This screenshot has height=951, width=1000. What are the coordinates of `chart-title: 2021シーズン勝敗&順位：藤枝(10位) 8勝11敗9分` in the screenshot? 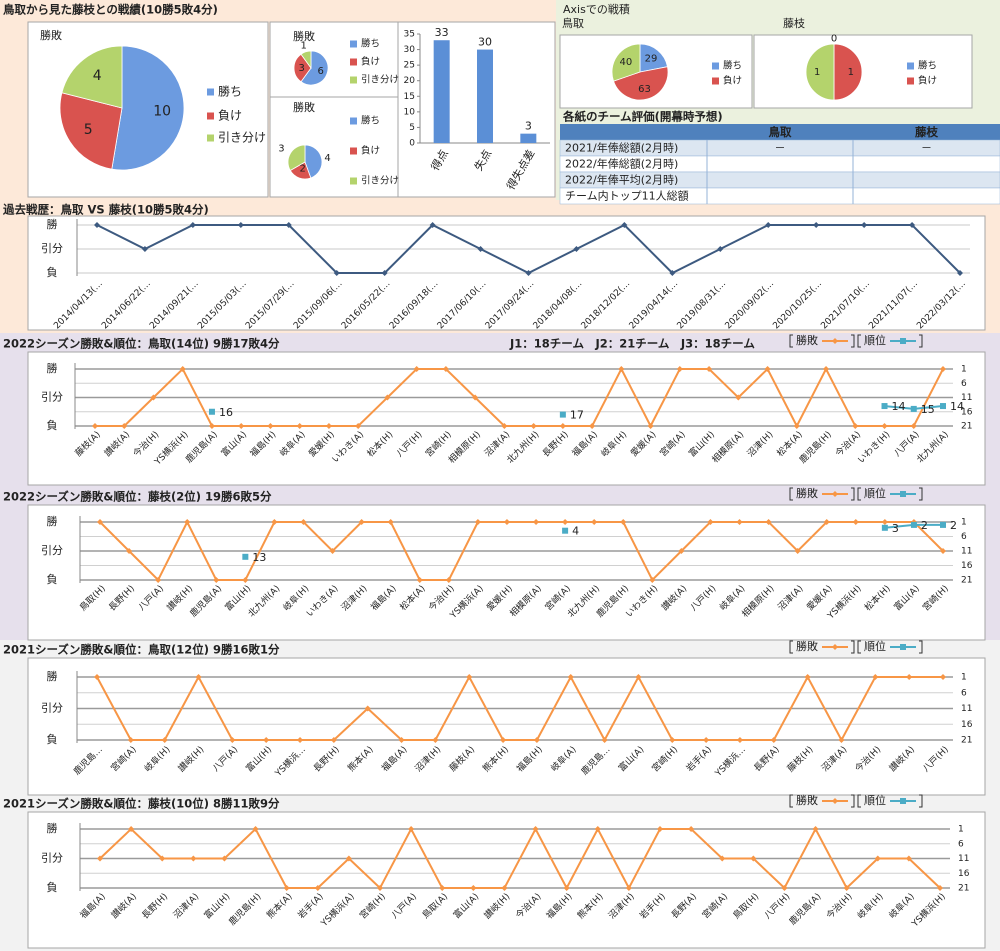 It's located at (141, 804).